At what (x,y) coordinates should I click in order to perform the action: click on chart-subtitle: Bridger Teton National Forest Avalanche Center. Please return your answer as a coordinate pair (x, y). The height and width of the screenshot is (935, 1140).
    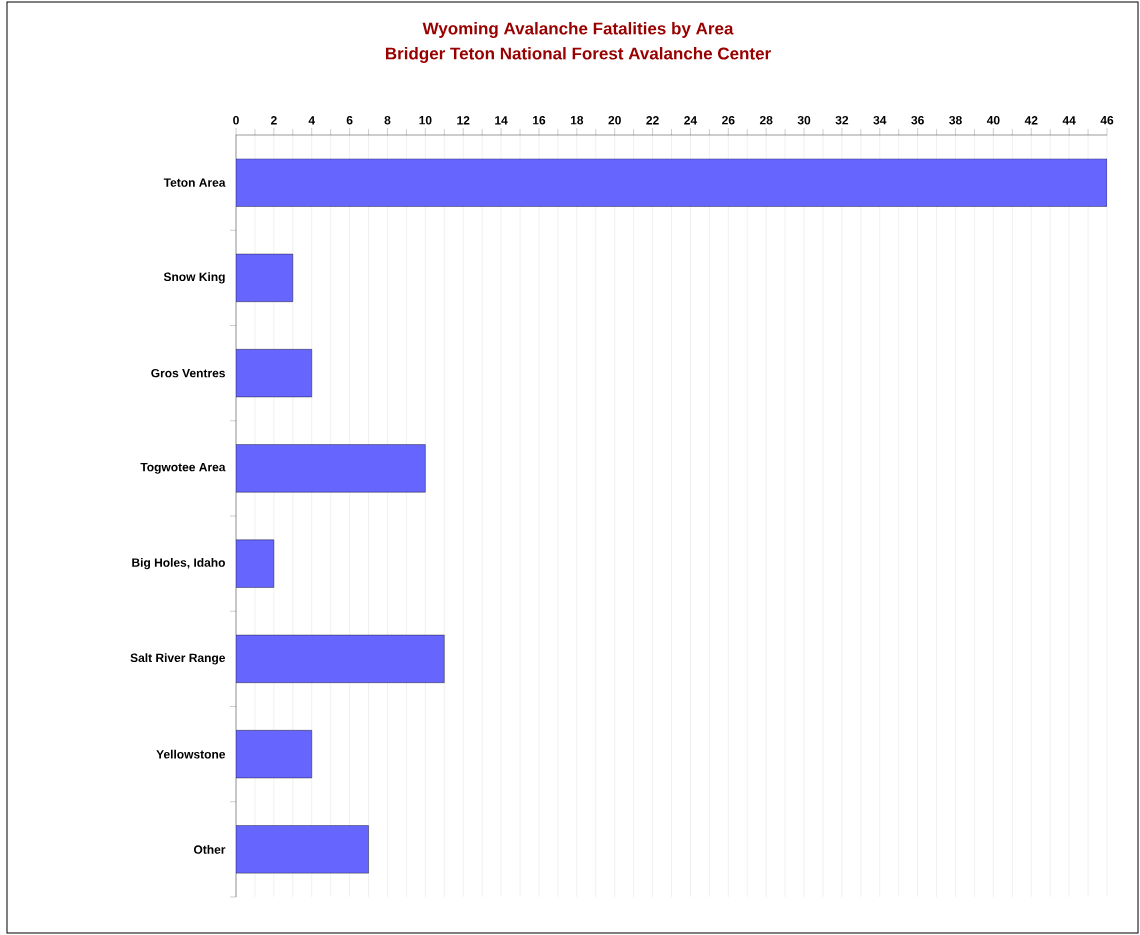
    Looking at the image, I should click on (578, 55).